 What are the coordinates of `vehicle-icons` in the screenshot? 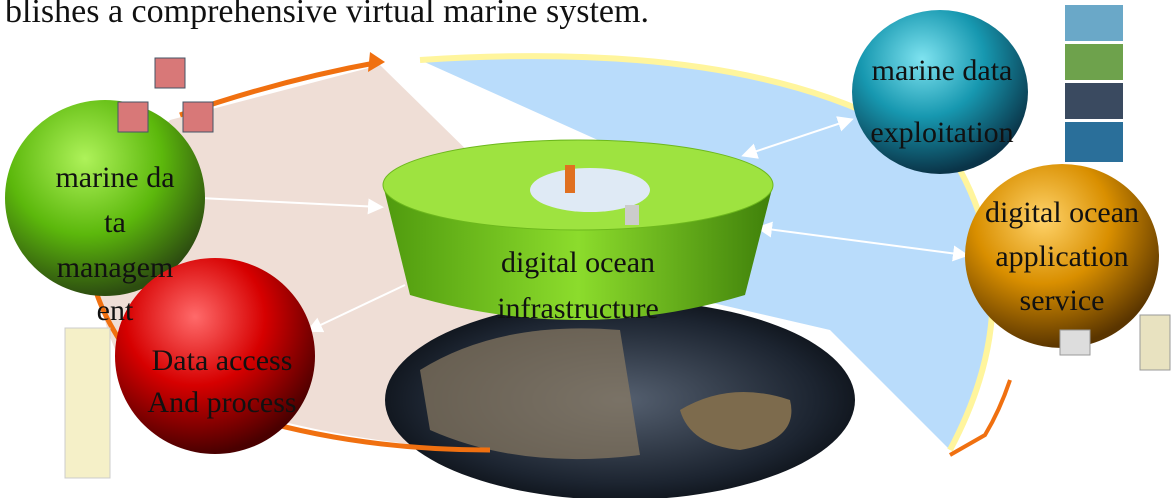 It's located at (87, 403).